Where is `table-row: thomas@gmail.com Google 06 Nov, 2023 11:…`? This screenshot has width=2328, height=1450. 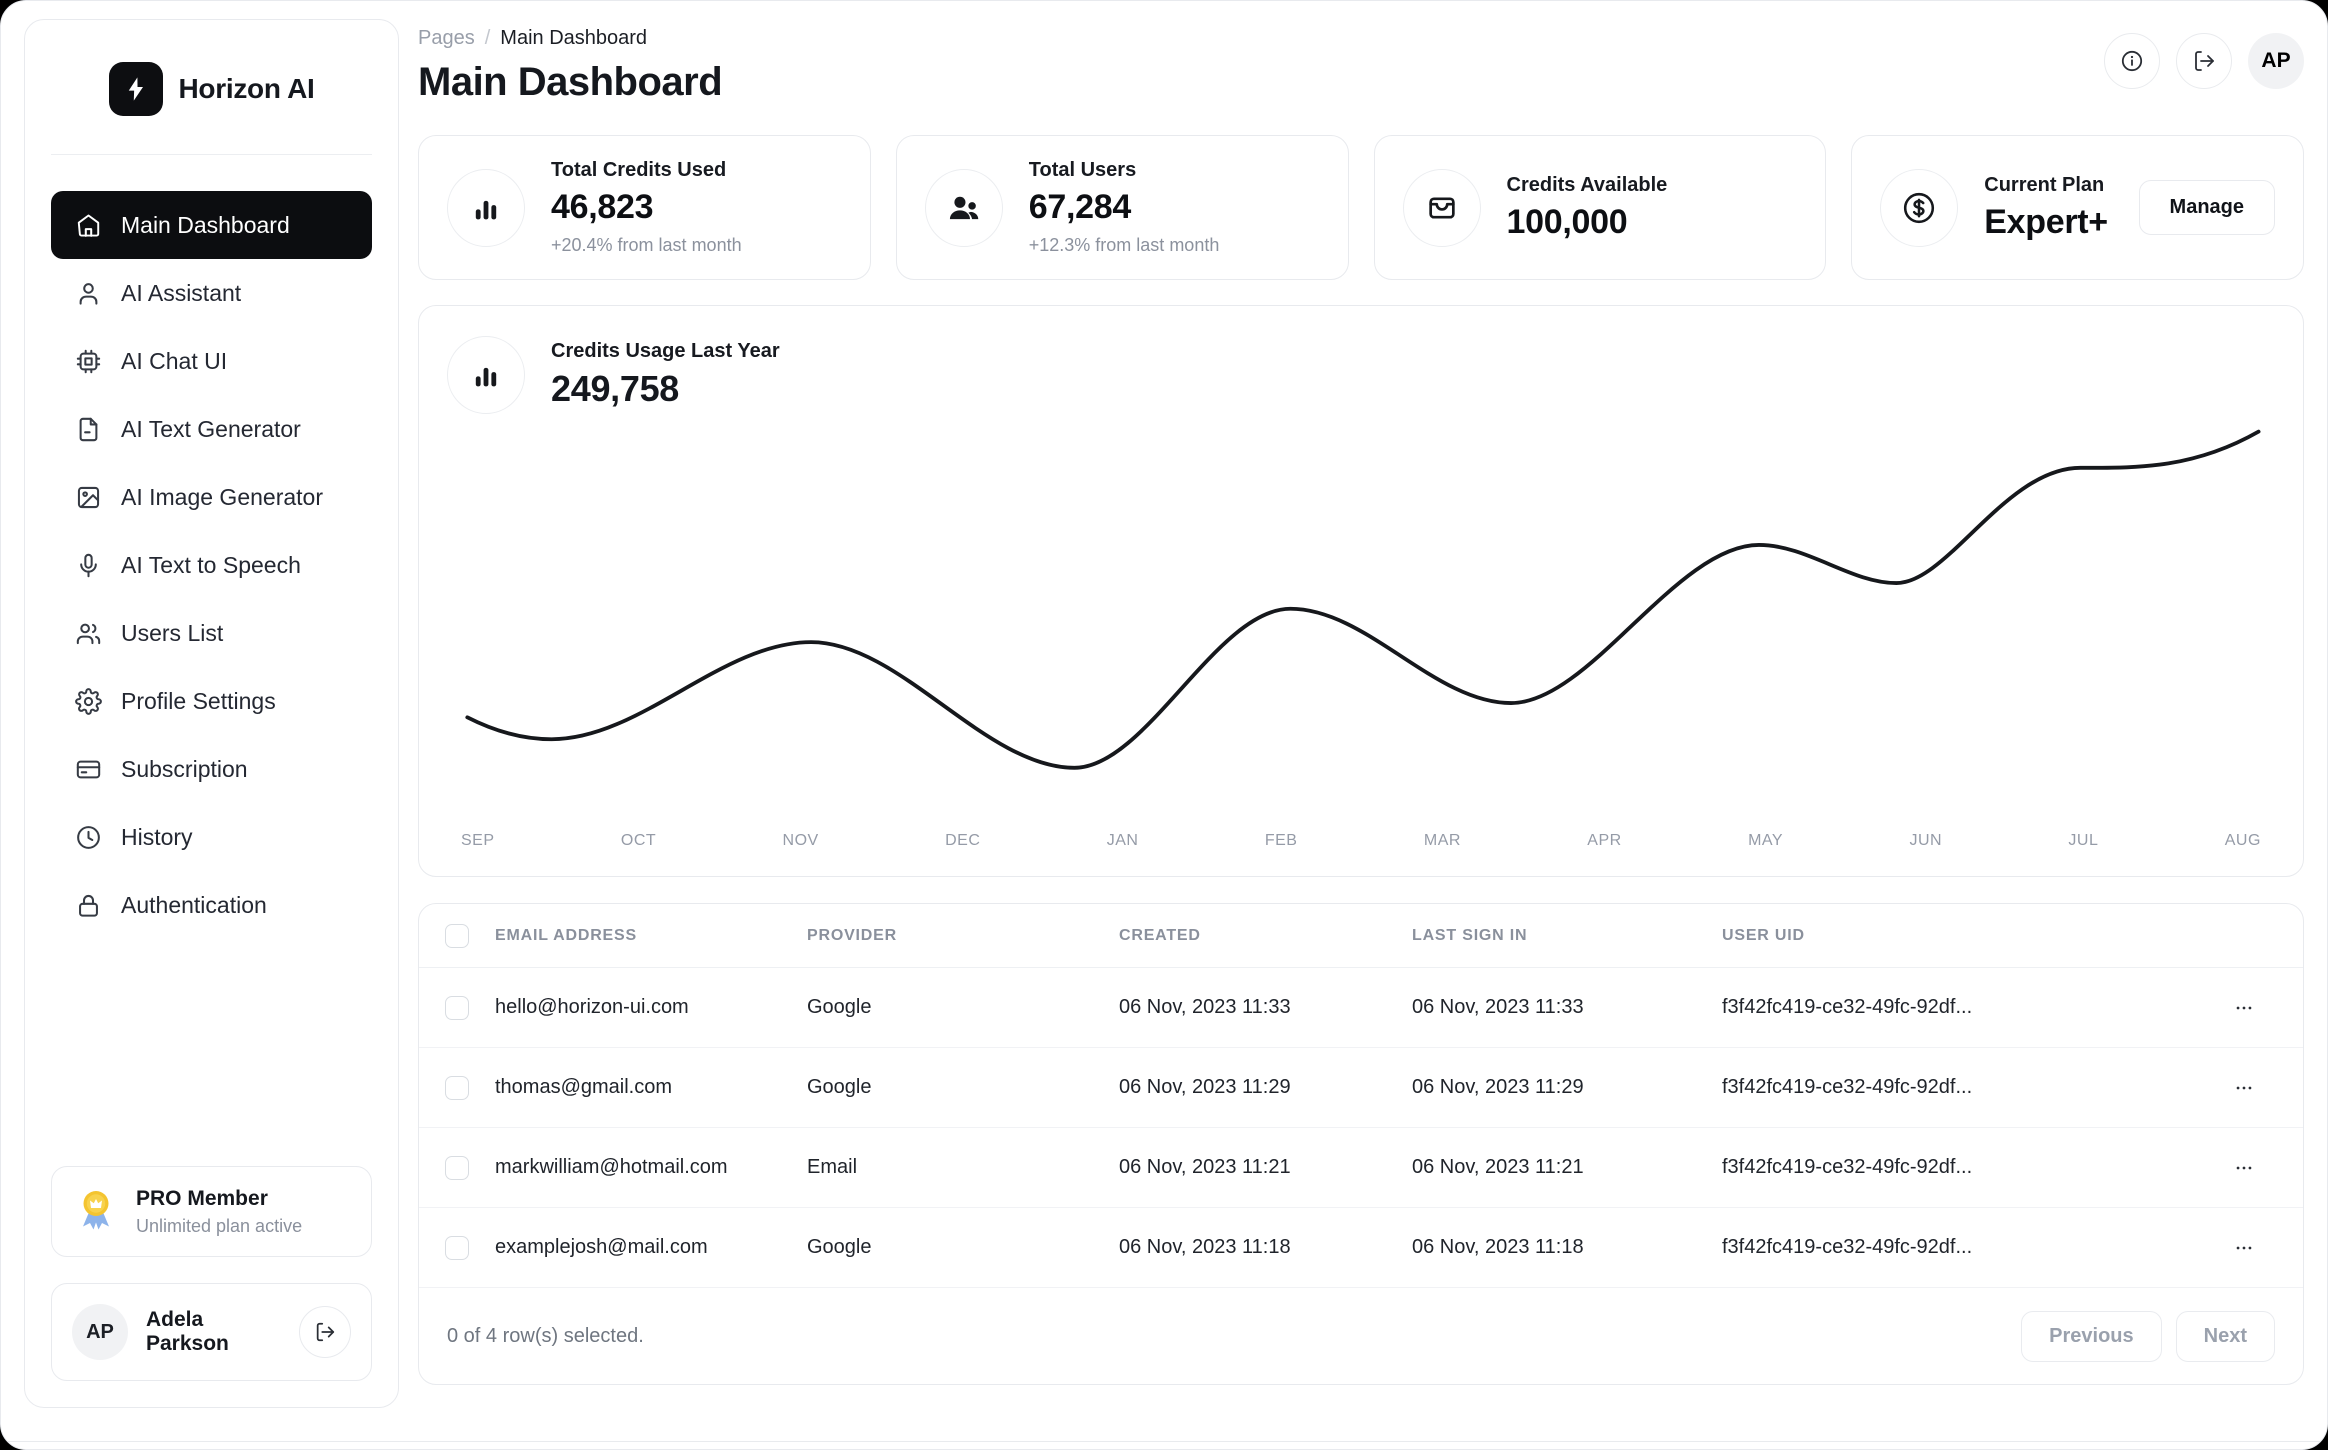 table-row: thomas@gmail.com Google 06 Nov, 2023 11:… is located at coordinates (1361, 1088).